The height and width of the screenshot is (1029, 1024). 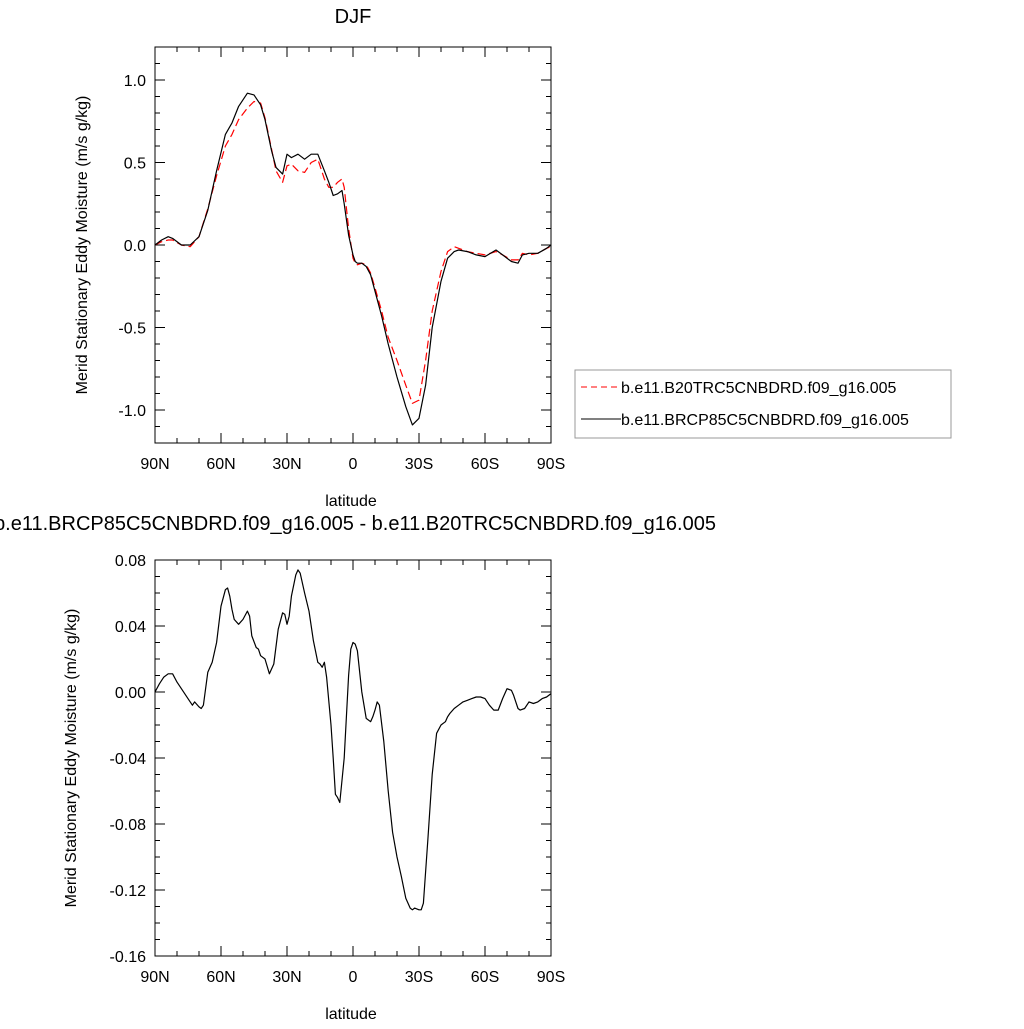 I want to click on y-tick-label: 0.04, so click(x=130, y=627).